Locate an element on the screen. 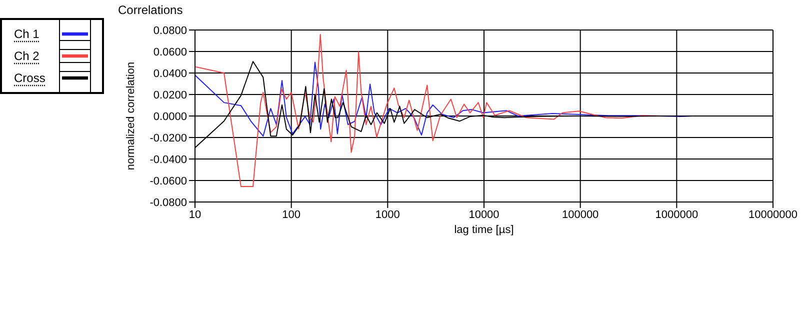  x-tick-label: 100000 is located at coordinates (580, 214).